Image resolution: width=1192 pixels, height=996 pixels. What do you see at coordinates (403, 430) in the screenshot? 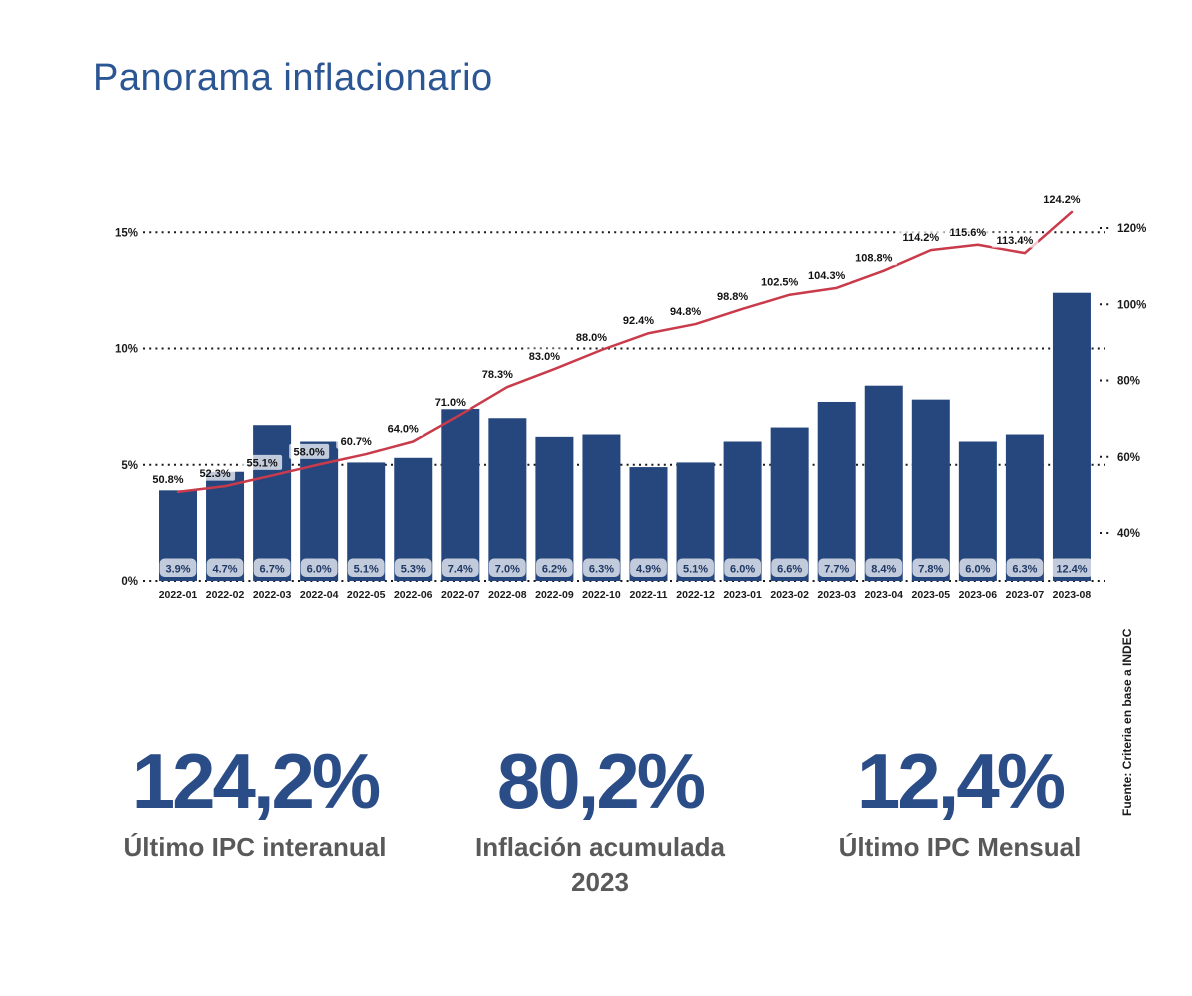
I see `svg-text: 64.0%` at bounding box center [403, 430].